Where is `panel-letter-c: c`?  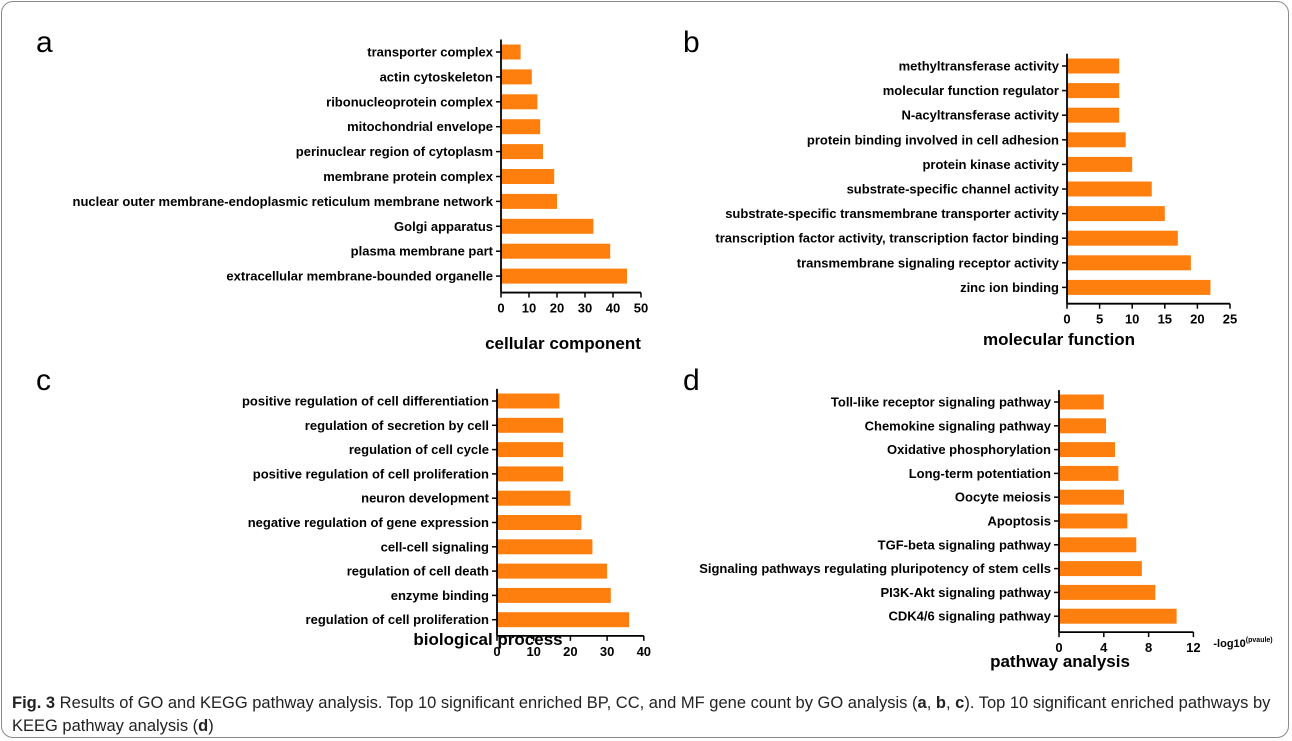 panel-letter-c: c is located at coordinates (43, 380).